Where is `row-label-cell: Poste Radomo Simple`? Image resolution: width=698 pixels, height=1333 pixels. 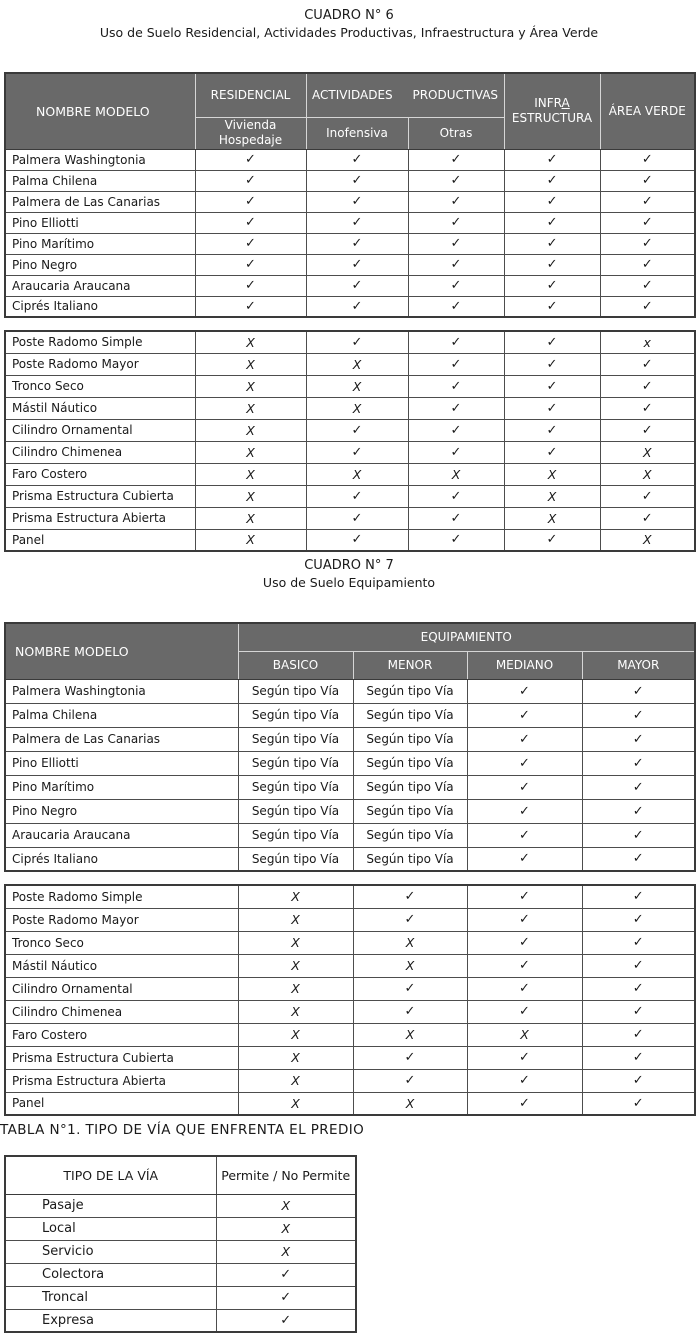
row-label-cell: Poste Radomo Simple is located at coordinates (100, 342).